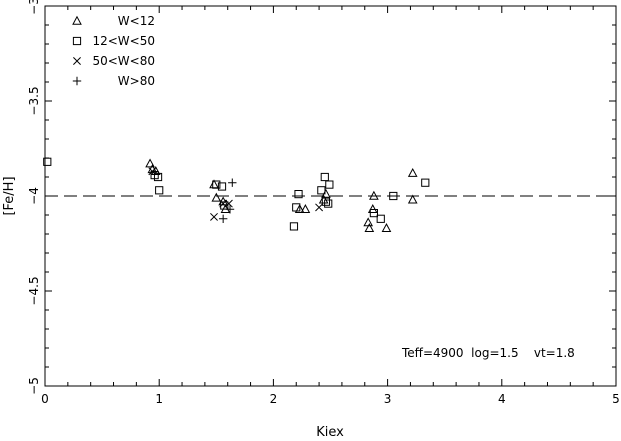 The image size is (621, 441). Describe the element at coordinates (34, 386) in the screenshot. I see `y-tick-label: −5` at that location.